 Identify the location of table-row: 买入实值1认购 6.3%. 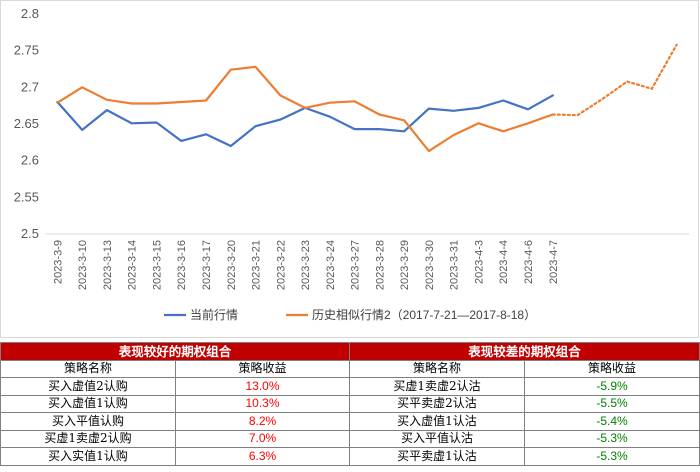
(175, 456).